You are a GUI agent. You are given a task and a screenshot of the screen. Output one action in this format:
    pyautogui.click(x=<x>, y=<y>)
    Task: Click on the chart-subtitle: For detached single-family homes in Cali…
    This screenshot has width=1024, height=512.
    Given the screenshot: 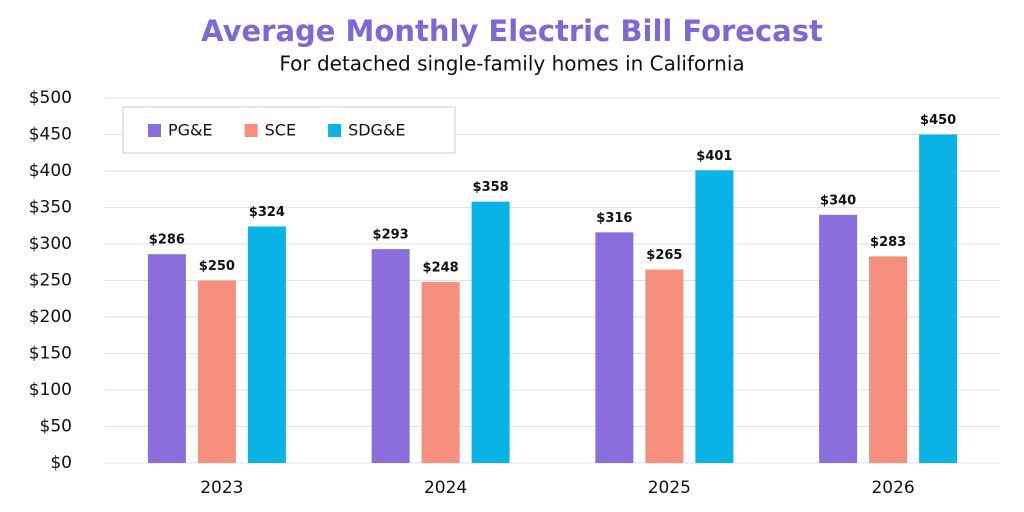 What is the action you would take?
    pyautogui.click(x=511, y=64)
    